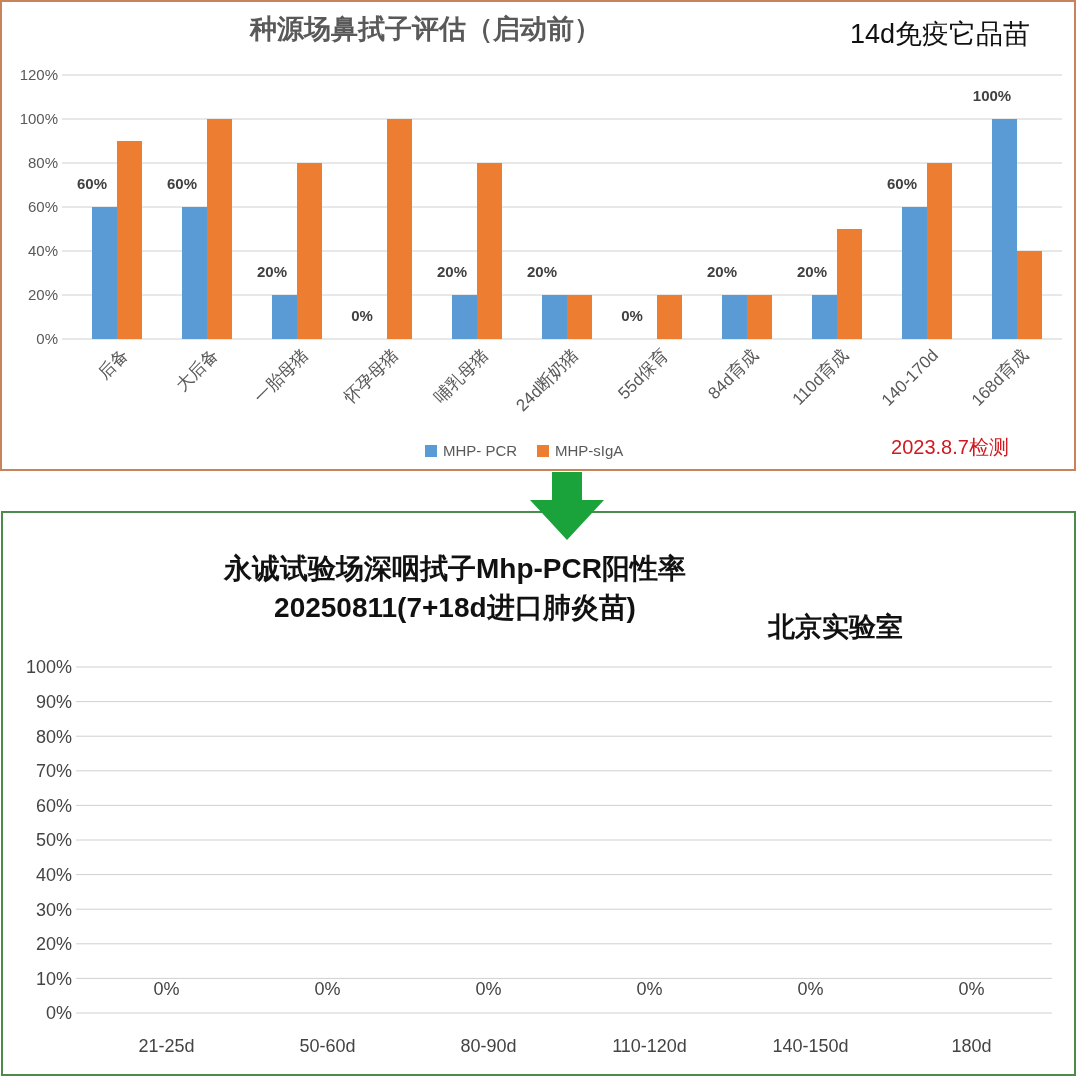 The width and height of the screenshot is (1080, 1078). Describe the element at coordinates (424, 29) in the screenshot. I see `chart-title: 种源场鼻拭子评估（启动前）` at that location.